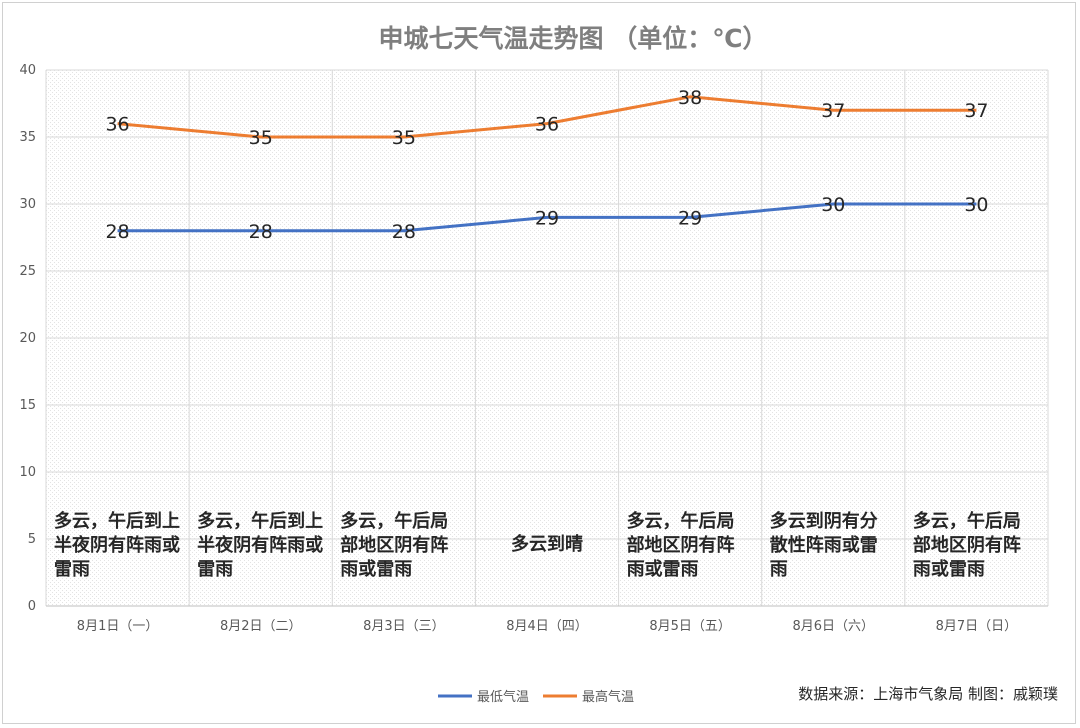 The image size is (1080, 728). I want to click on x-tick-label: 8月6日（六）, so click(834, 626).